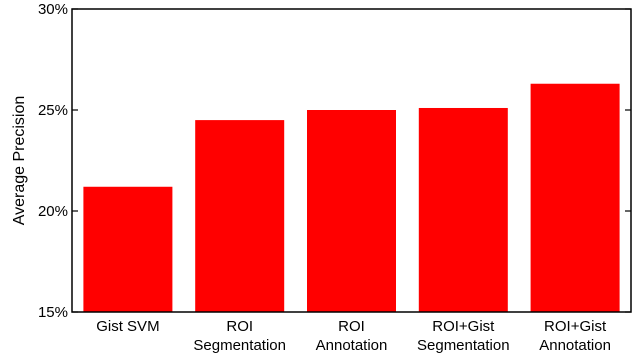  Describe the element at coordinates (239, 326) in the screenshot. I see `x-category-label-1-line-0: ROI` at that location.